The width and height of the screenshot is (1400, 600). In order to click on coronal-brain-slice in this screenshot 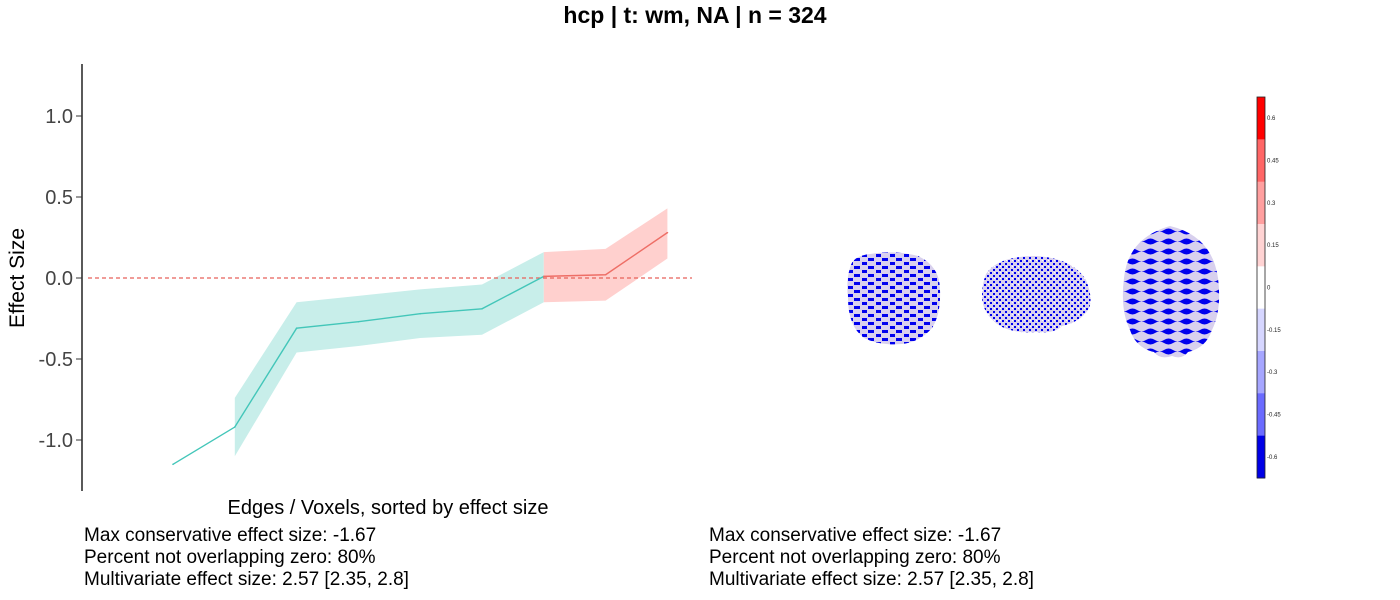, I will do `click(1036, 294)`.